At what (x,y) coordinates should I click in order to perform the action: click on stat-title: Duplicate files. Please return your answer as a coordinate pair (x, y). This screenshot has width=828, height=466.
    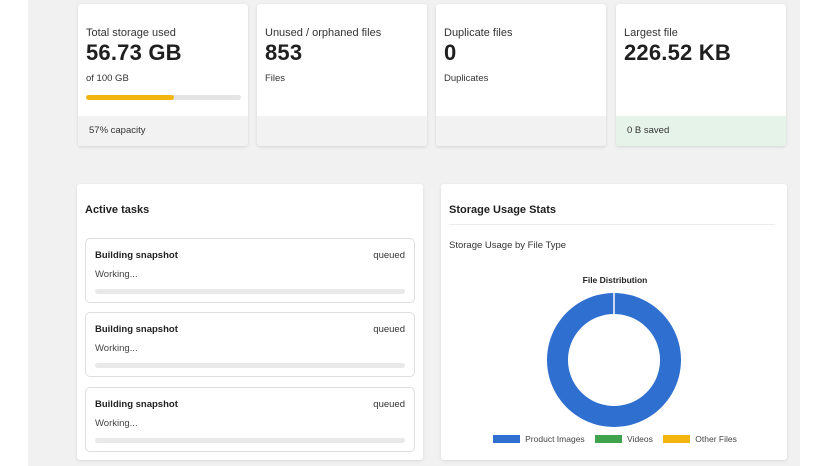
    Looking at the image, I should click on (478, 33).